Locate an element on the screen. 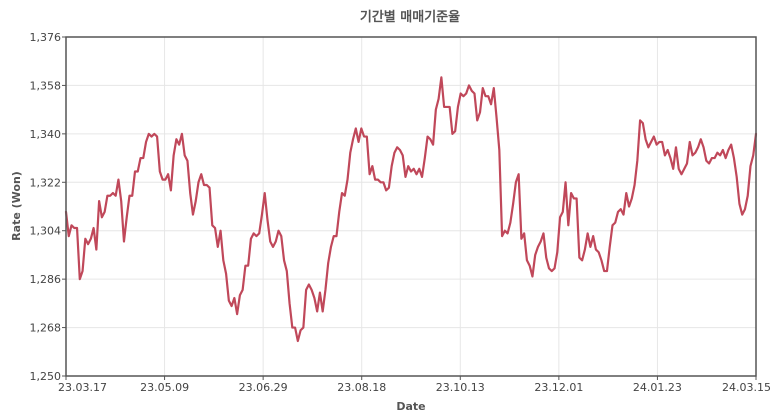  y-tick-label: 1,286 is located at coordinates (46, 279).